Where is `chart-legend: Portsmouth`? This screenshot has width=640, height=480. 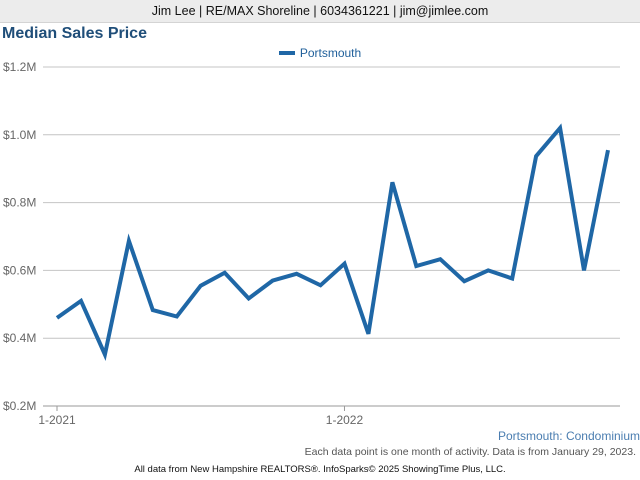 chart-legend: Portsmouth is located at coordinates (320, 53).